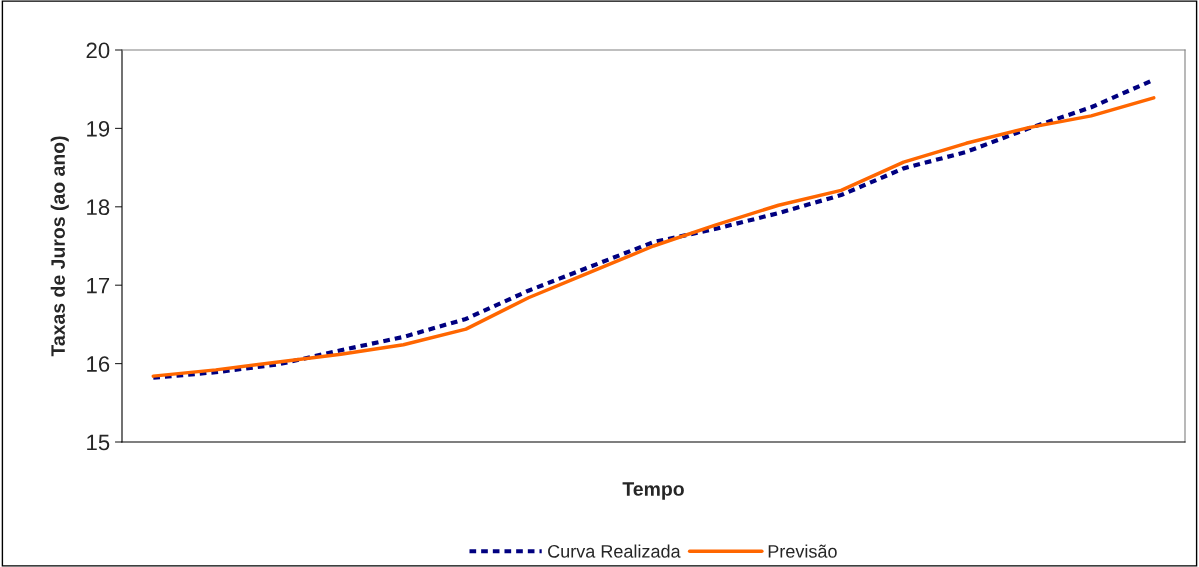 Image resolution: width=1199 pixels, height=567 pixels. Describe the element at coordinates (98, 442) in the screenshot. I see `y-tick-label: 15` at that location.